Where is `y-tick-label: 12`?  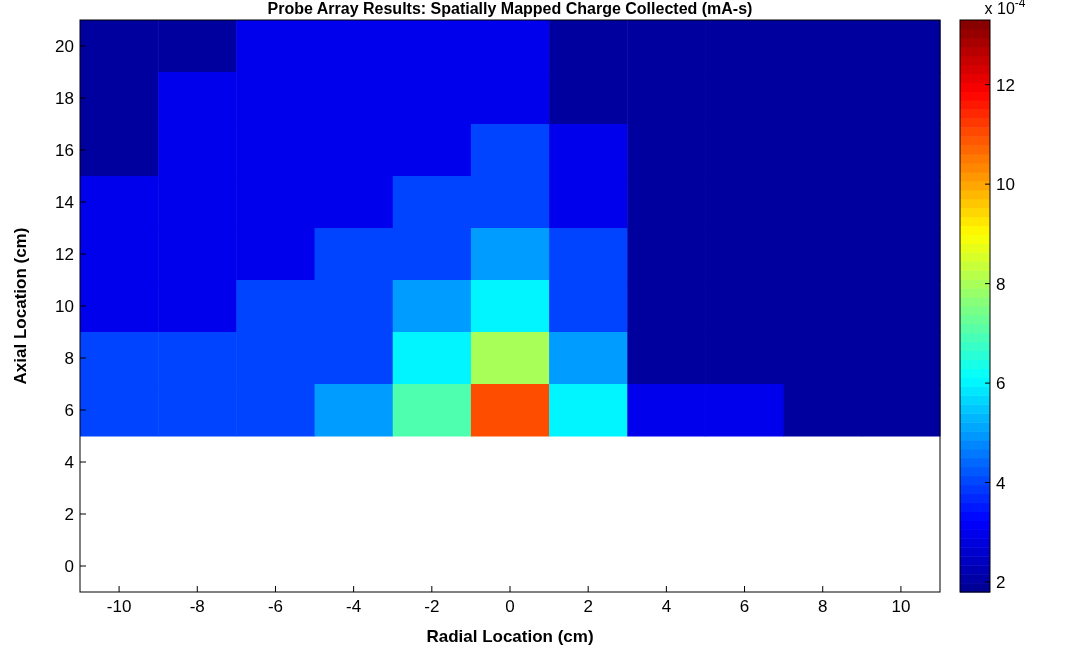 y-tick-label: 12 is located at coordinates (64, 254).